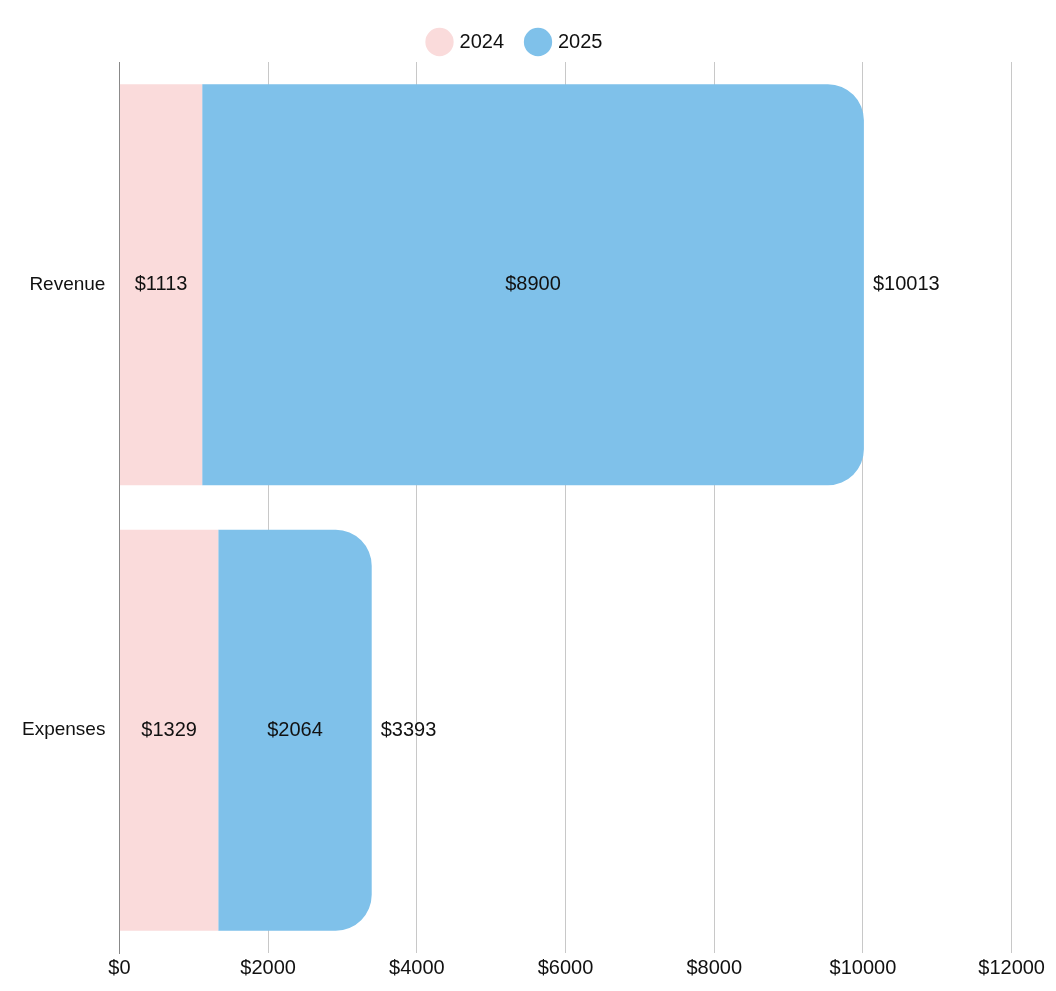 Image resolution: width=1056 pixels, height=991 pixels. I want to click on x-tick-label: $6000, so click(565, 966).